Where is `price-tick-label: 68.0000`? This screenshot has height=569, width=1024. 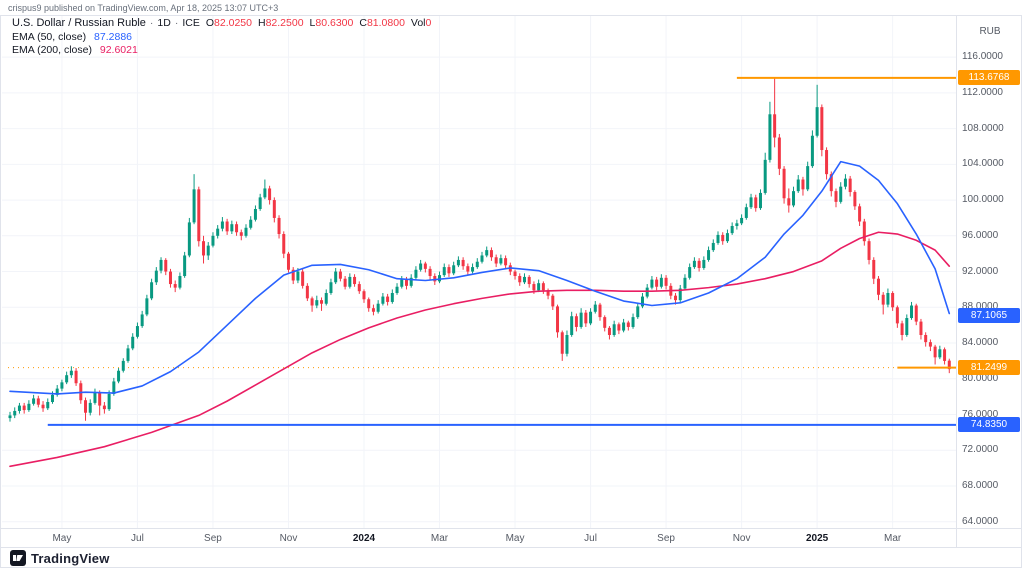 price-tick-label: 68.0000 is located at coordinates (980, 485).